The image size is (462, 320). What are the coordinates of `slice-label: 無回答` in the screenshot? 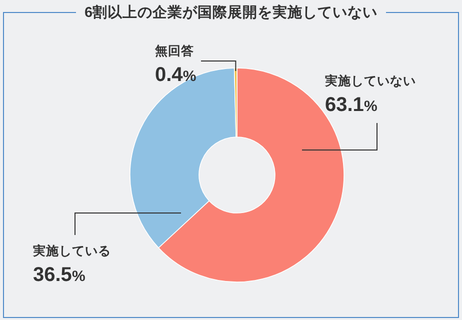 It's located at (174, 51).